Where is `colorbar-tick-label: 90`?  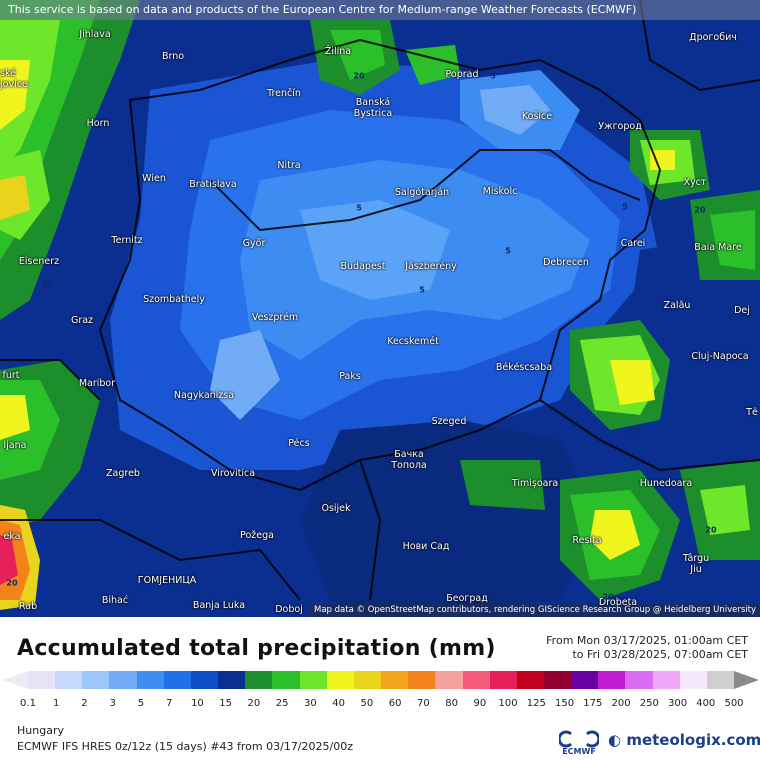 colorbar-tick-label: 90 is located at coordinates (480, 703).